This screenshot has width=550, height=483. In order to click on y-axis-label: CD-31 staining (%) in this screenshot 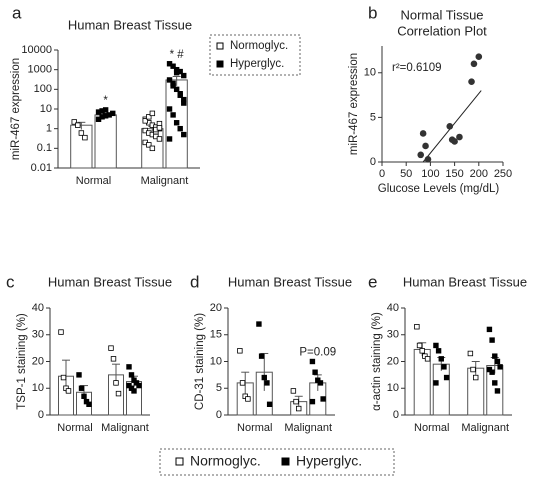, I will do `click(200, 361)`.